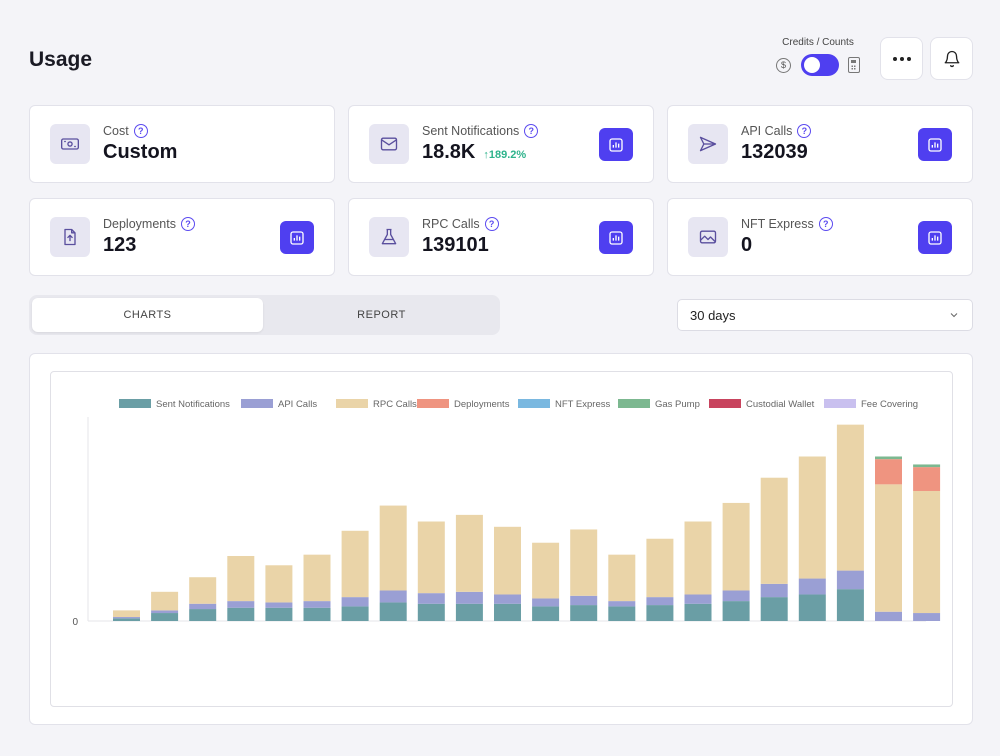  What do you see at coordinates (708, 144) in the screenshot?
I see `send-icon` at bounding box center [708, 144].